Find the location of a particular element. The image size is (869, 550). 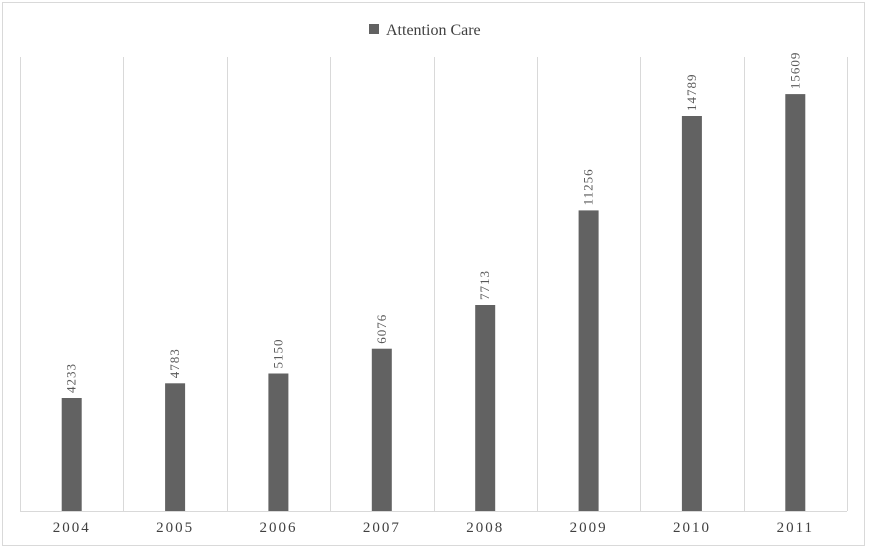

x-axis-ticks: 2004 2005 2006 2007 2008 2009 2010 2011 is located at coordinates (433, 528).